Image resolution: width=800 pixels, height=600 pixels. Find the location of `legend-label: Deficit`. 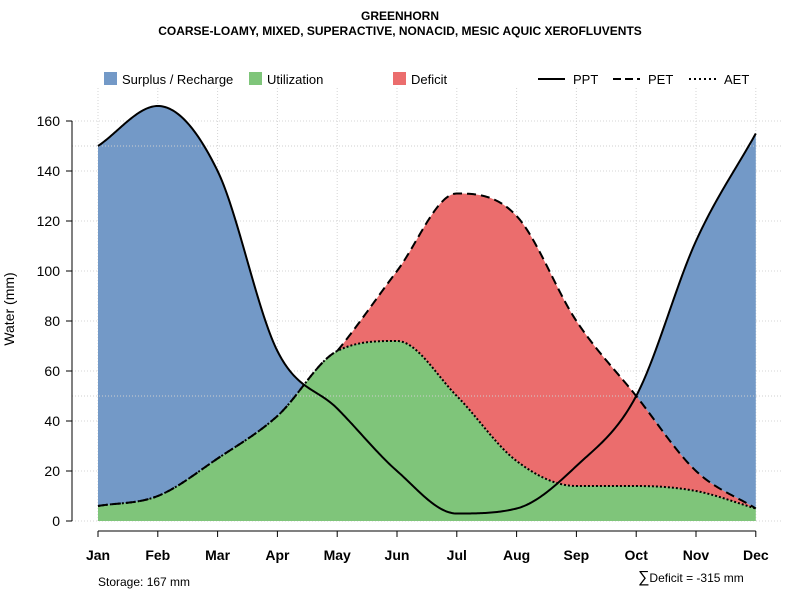

legend-label: Deficit is located at coordinates (429, 79).